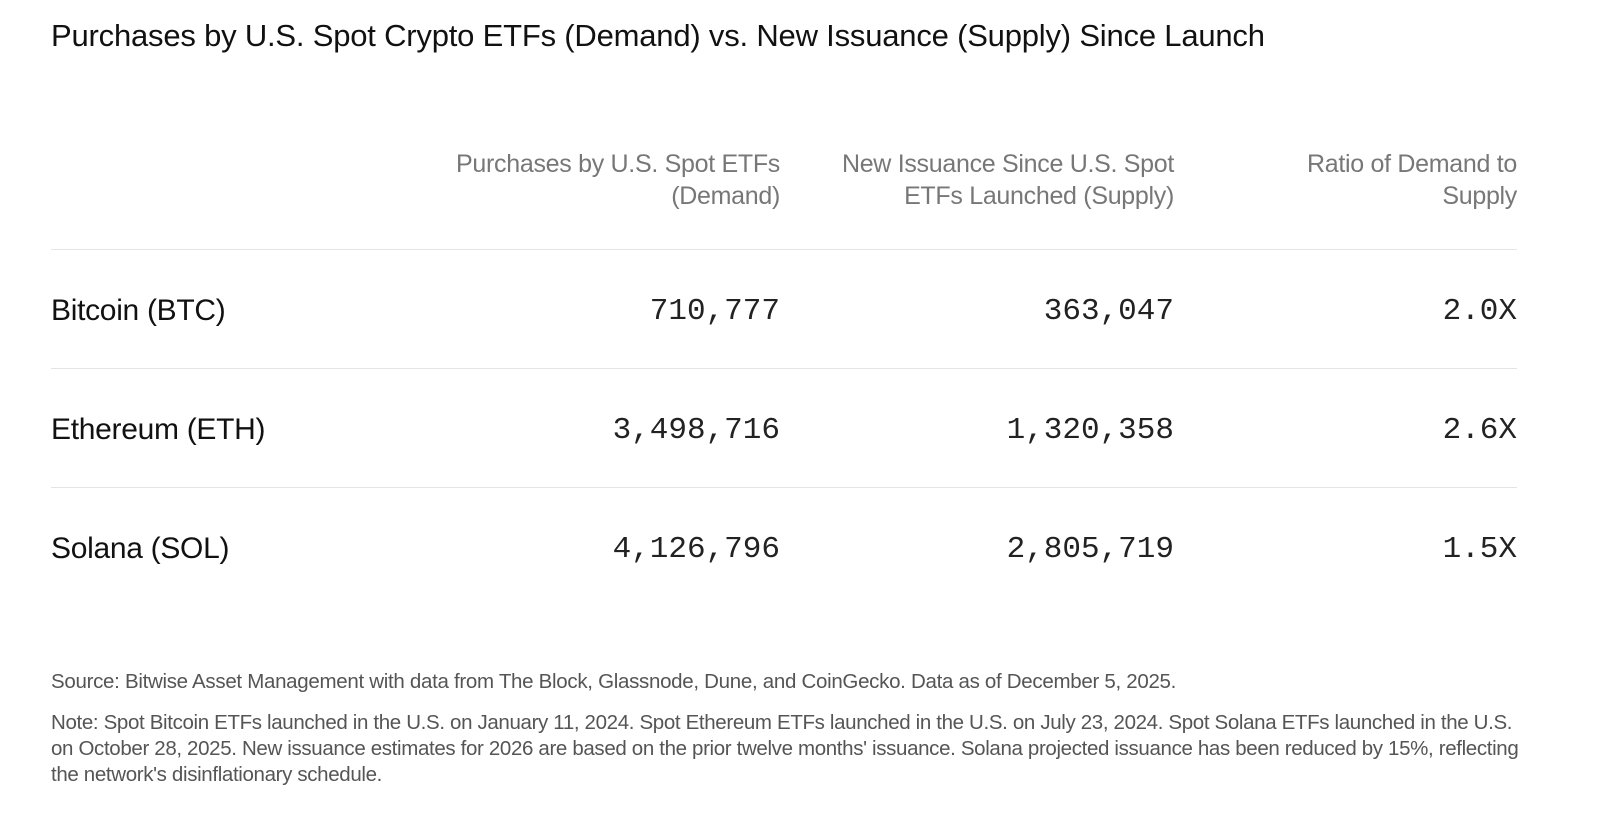 Image resolution: width=1600 pixels, height=831 pixels. I want to click on column-header-ratio: Ratio of Demand to Supply, so click(1412, 180).